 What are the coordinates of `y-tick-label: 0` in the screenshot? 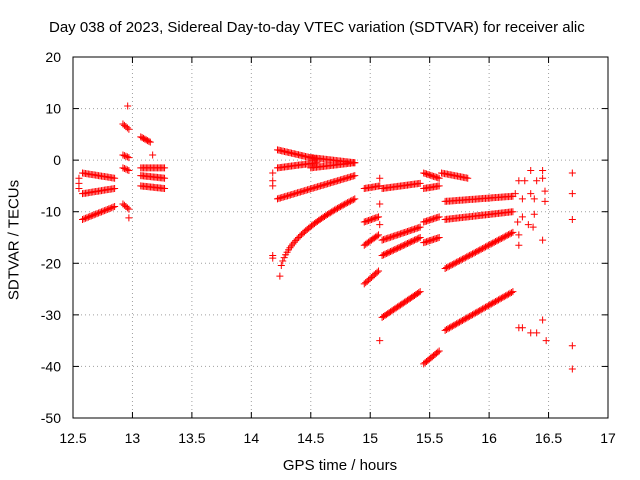 It's located at (57, 160).